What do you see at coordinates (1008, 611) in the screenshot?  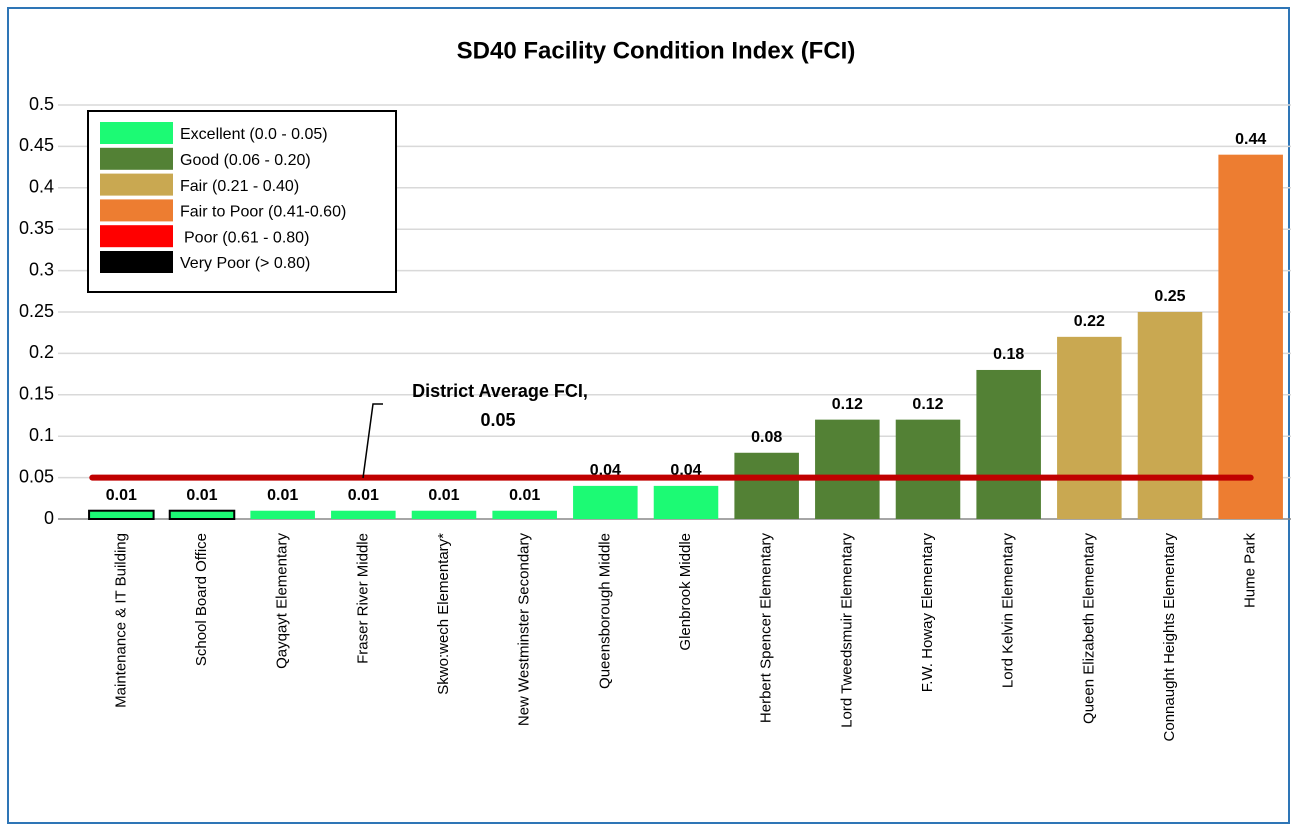 I see `x-tick-label: Lord Kelvin Elementary` at bounding box center [1008, 611].